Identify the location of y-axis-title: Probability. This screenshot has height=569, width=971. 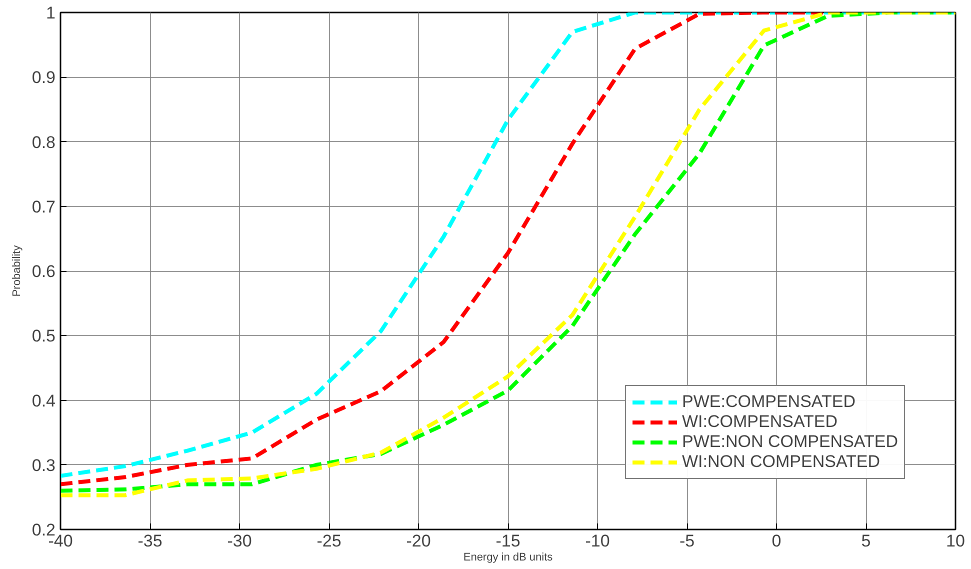
(16, 270).